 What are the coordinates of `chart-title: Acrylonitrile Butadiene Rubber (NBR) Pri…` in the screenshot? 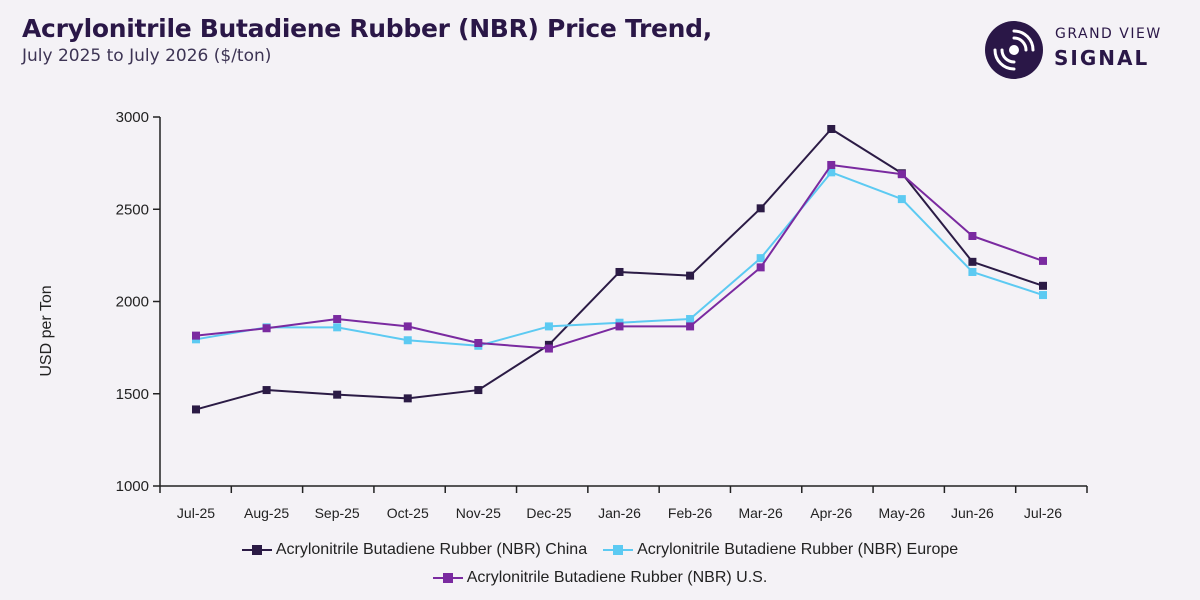 It's located at (367, 28).